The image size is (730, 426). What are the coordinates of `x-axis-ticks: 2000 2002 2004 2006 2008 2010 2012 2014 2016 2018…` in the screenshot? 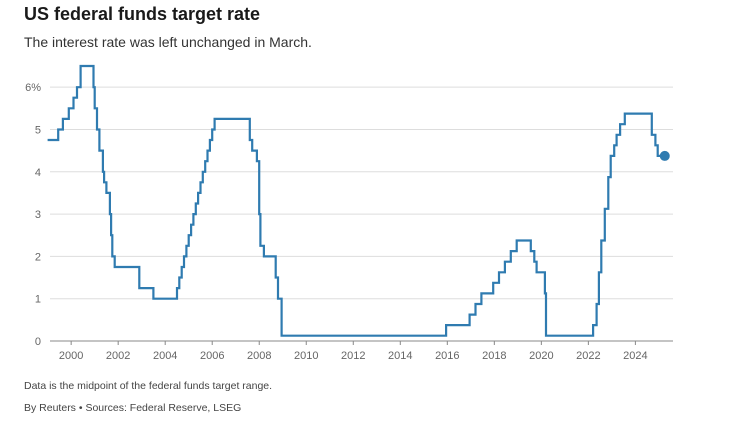 It's located at (353, 351).